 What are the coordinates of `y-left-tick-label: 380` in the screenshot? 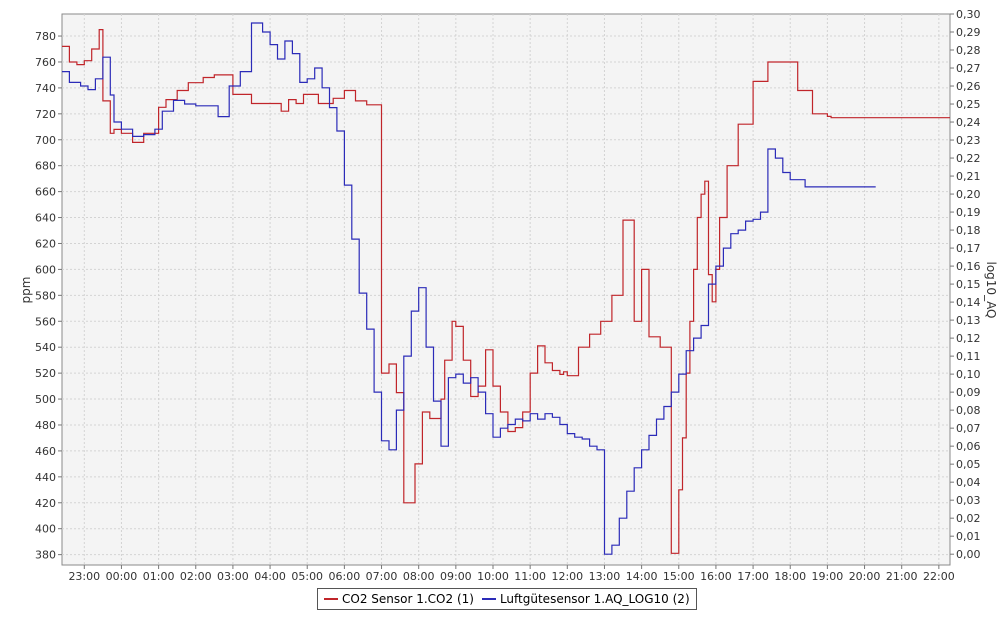 It's located at (45, 555).